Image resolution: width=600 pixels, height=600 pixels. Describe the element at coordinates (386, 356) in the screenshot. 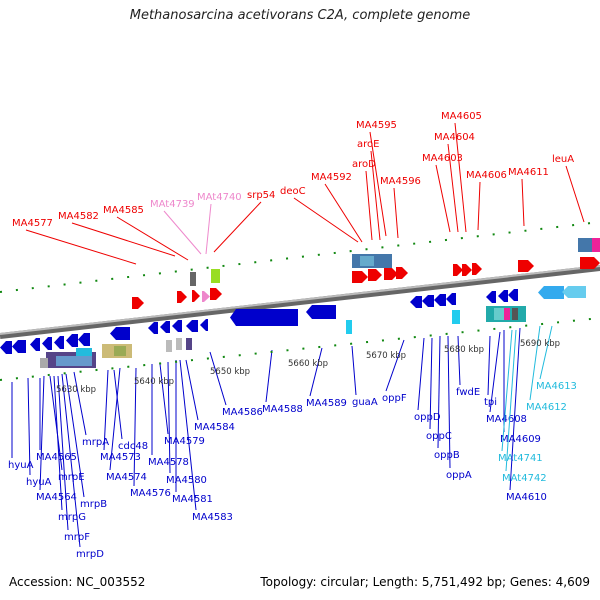

I see `scale-tick-label: 5670 kbp` at that location.